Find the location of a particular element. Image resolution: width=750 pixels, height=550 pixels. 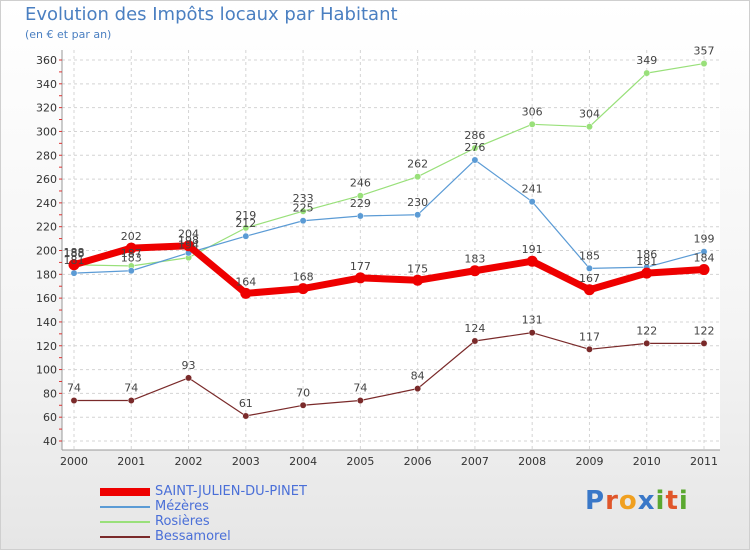

data-label: 177 is located at coordinates (360, 266).